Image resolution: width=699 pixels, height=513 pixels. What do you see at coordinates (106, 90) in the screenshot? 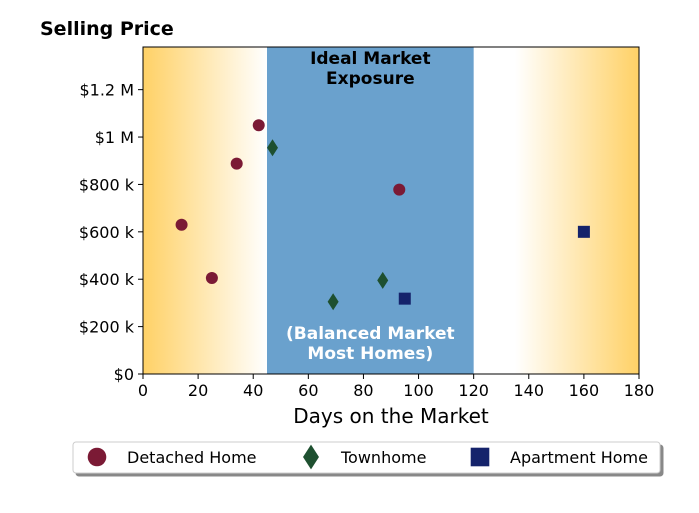
I see `y-tick-label: $1.2 M` at bounding box center [106, 90].